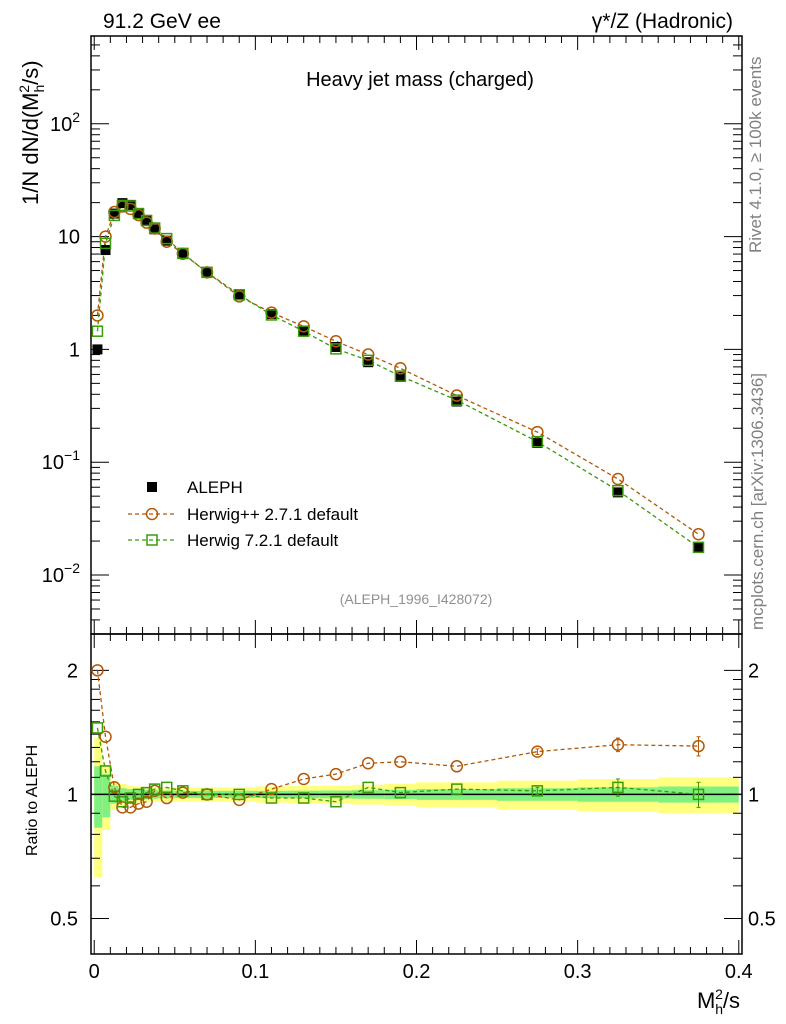 The image size is (786, 1024). Describe the element at coordinates (719, 994) in the screenshot. I see `xlabel-sup: 2` at that location.